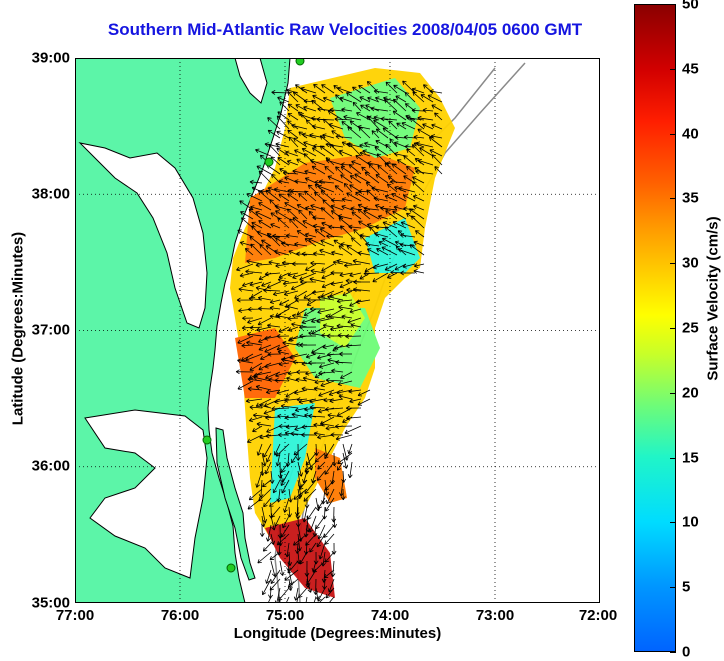 The image size is (724, 661). What do you see at coordinates (690, 522) in the screenshot?
I see `colorbar-tick-label: 10` at bounding box center [690, 522].